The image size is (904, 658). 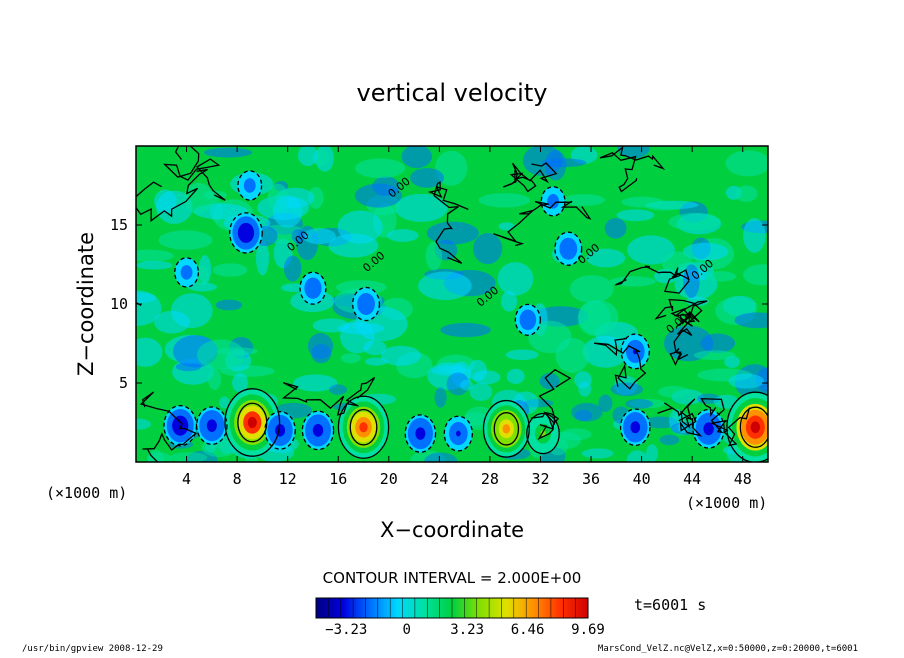 I want to click on colorbar: −3.23 0 3.23 6.46 9.69, so click(x=460, y=617).